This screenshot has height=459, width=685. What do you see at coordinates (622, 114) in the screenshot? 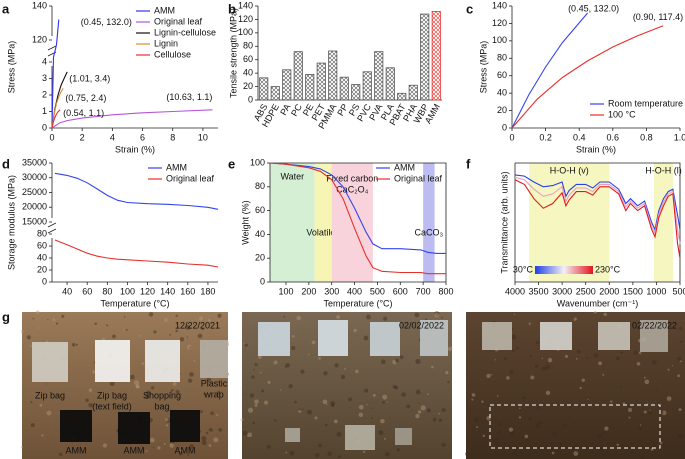
I see `legend-label: 100 °C` at bounding box center [622, 114].